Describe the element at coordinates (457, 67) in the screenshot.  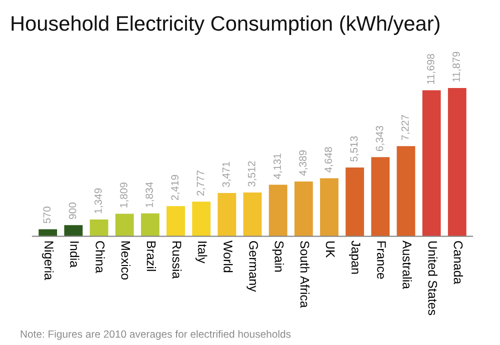
I see `data-label: 11,879` at that location.